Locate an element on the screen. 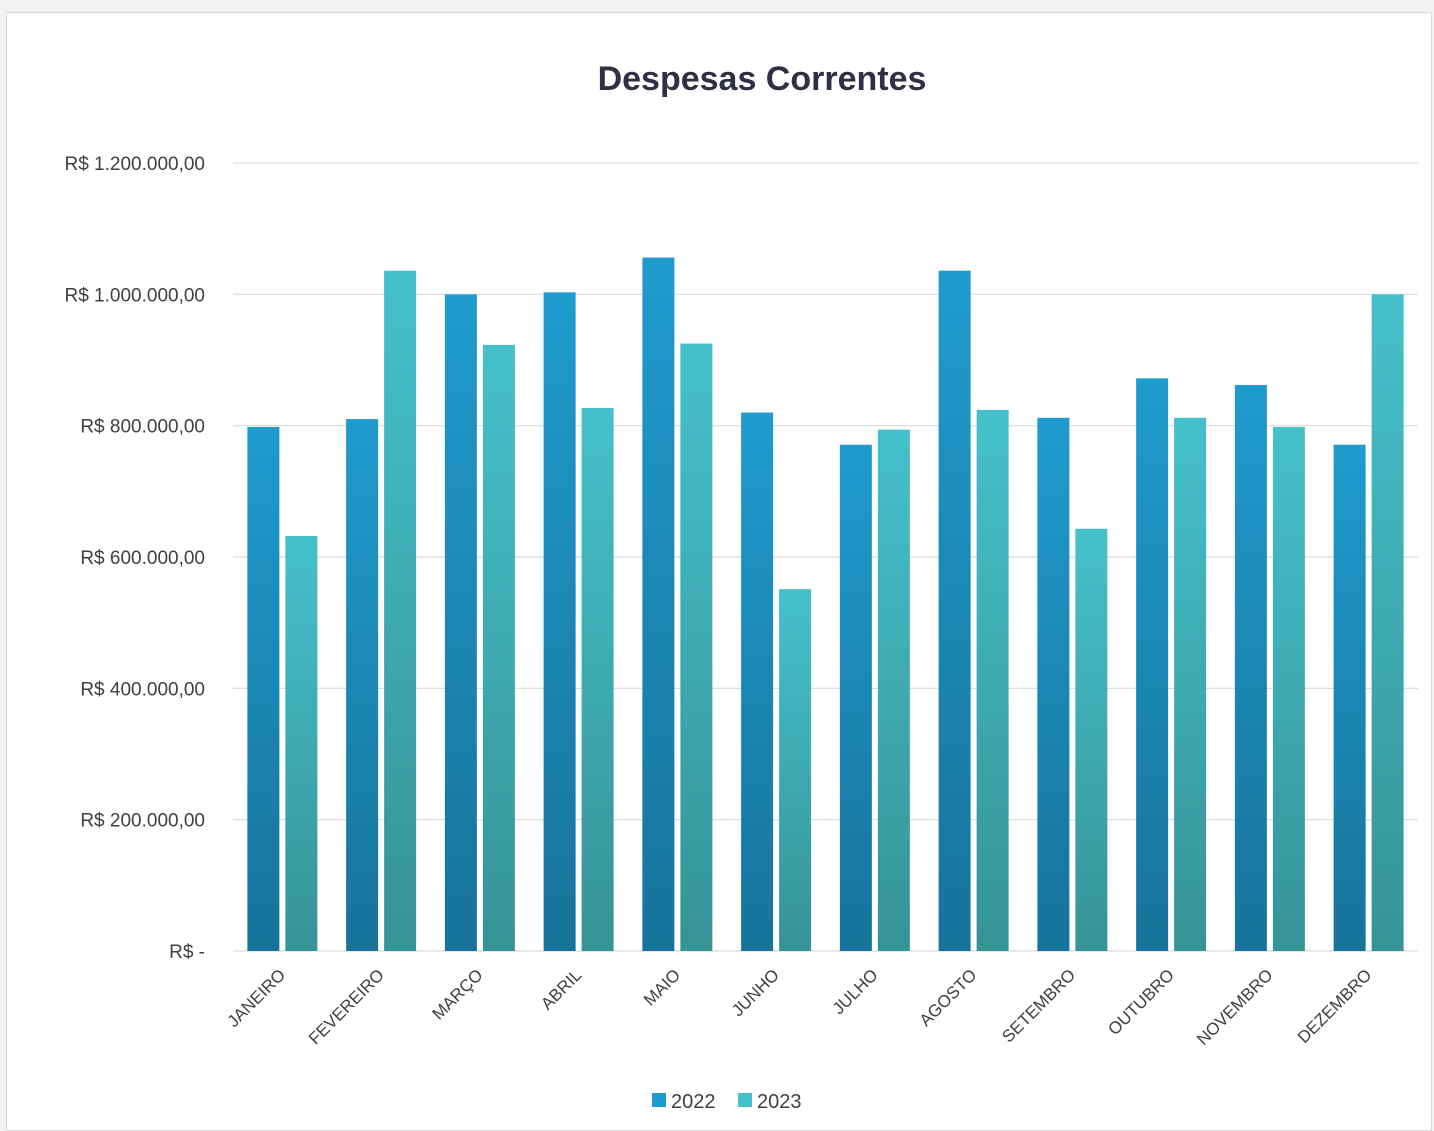  bar-2023-outubro is located at coordinates (1190, 684).